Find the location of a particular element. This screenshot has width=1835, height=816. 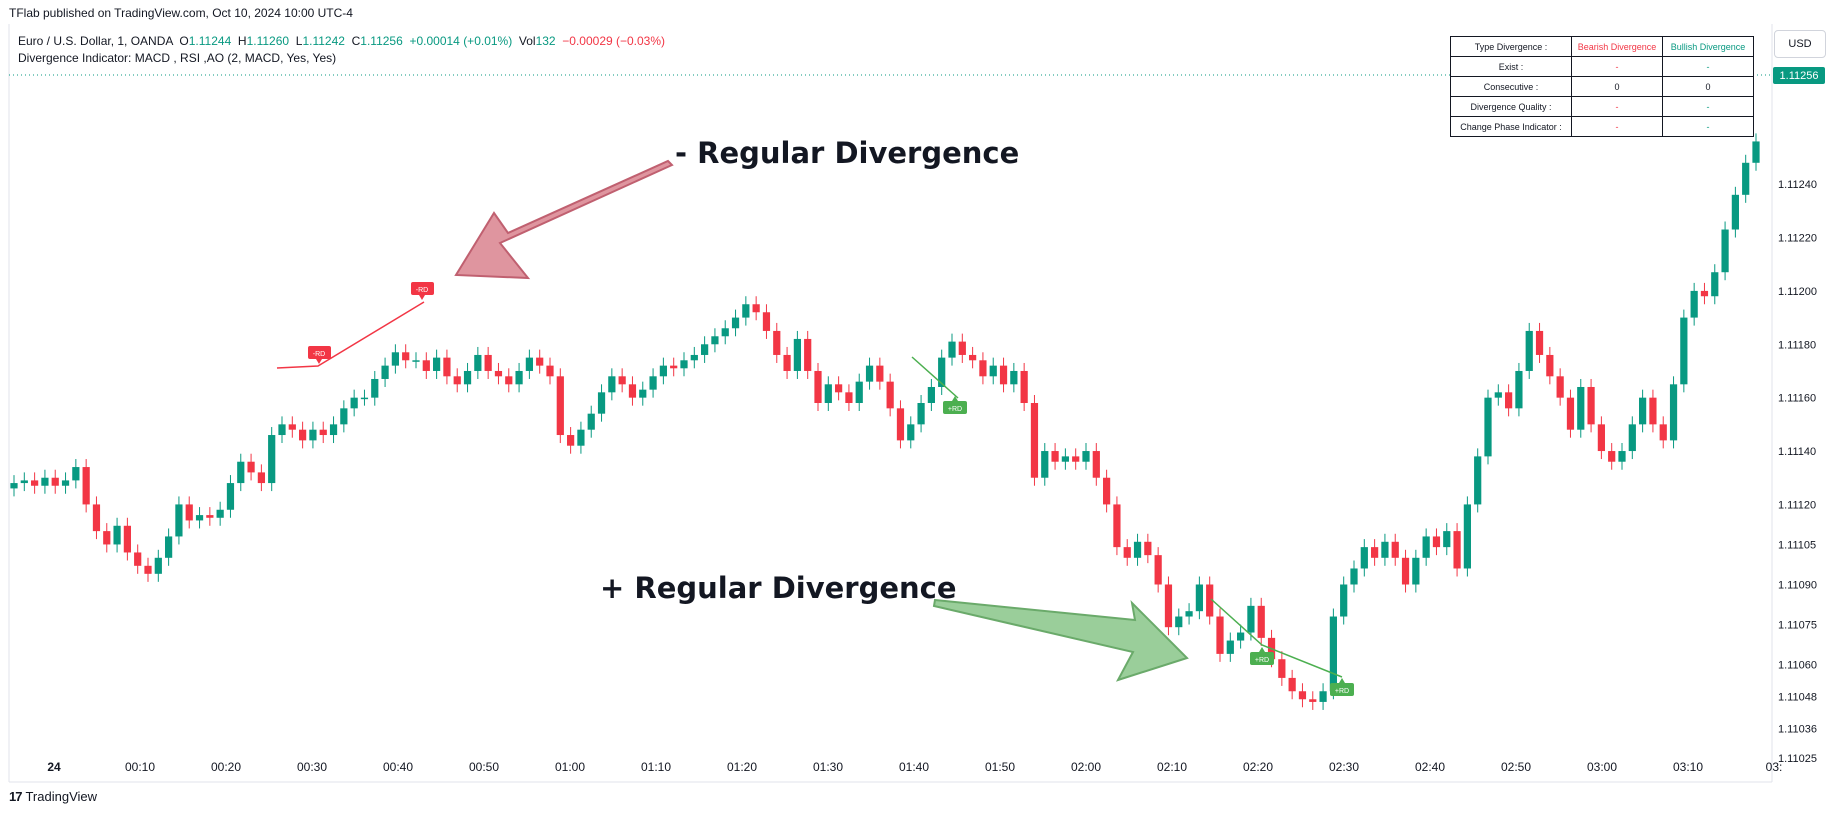

table-header-bullish: Bullish Divergence is located at coordinates (1708, 46).